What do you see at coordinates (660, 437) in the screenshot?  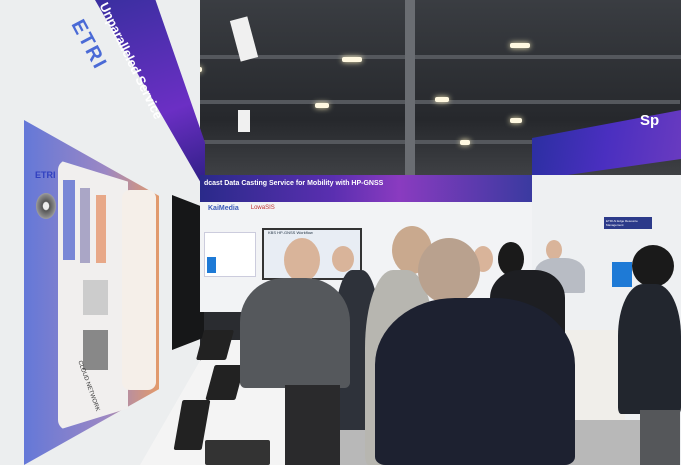 I see `person-legs` at bounding box center [660, 437].